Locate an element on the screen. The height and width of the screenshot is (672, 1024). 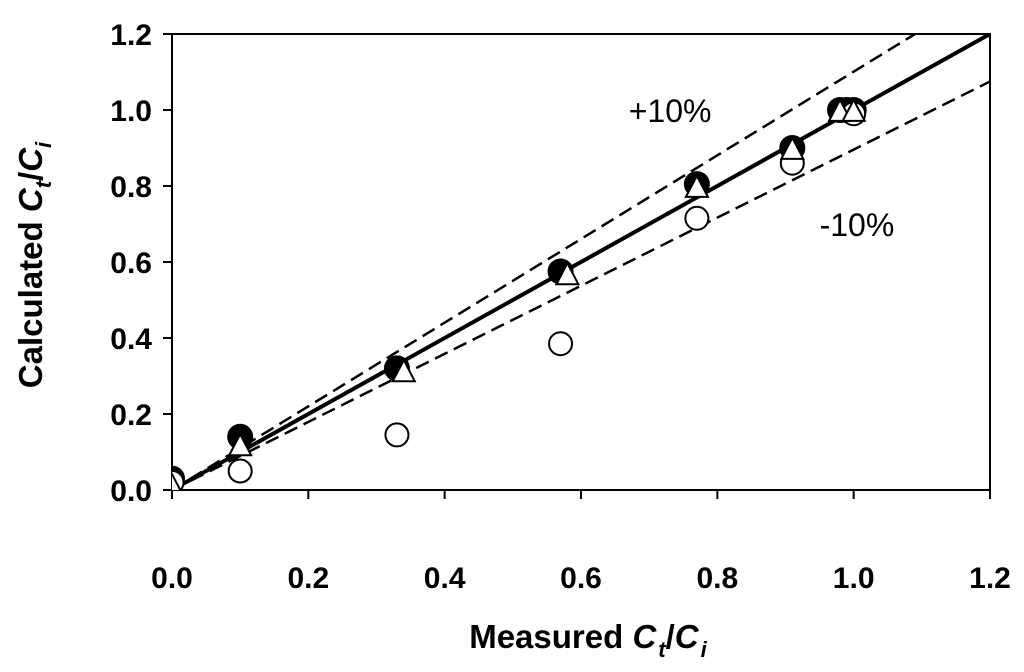
x-axis-title: Measured Ct/Ci is located at coordinates (588, 640).